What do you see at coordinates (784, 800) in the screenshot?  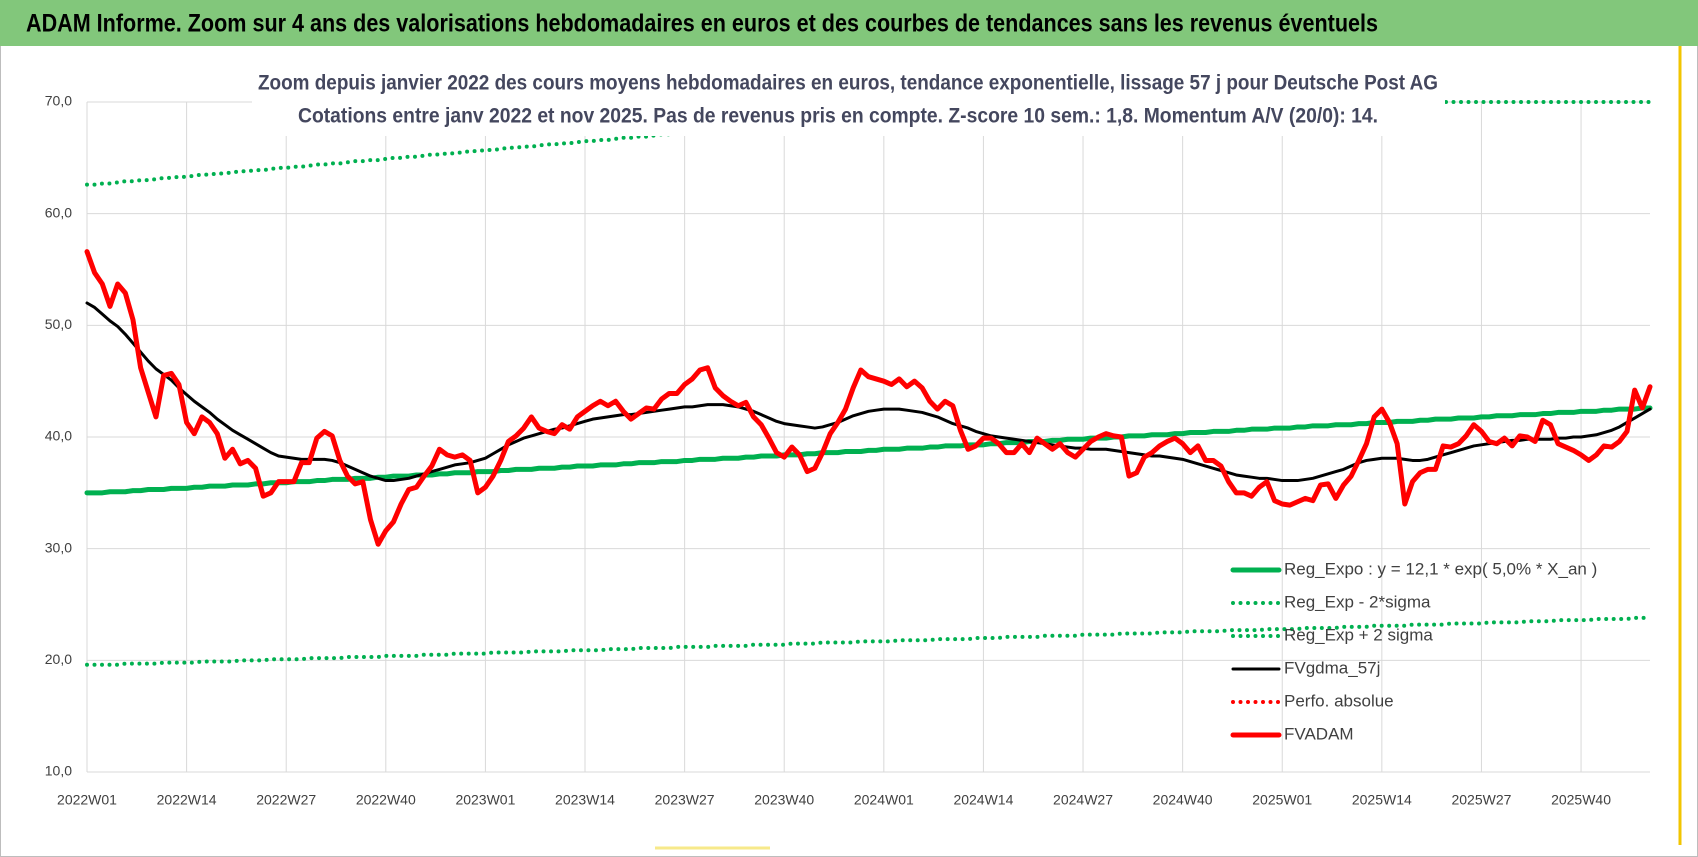 I see `x-tick-label: 2023W40` at bounding box center [784, 800].